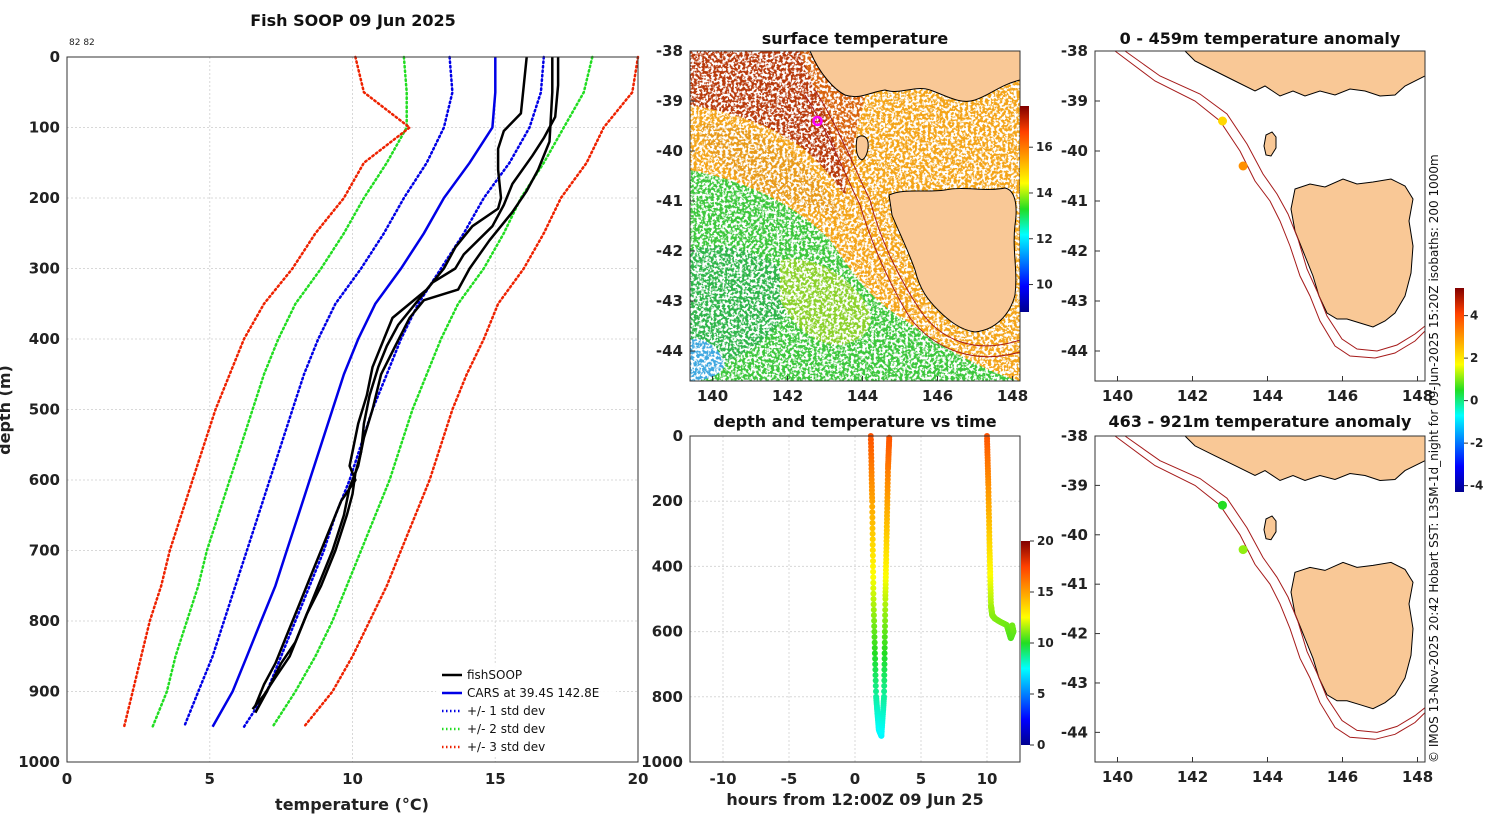 Image resolution: width=1500 pixels, height=820 pixels. What do you see at coordinates (1044, 239) in the screenshot?
I see `sst-cb-tick-1: 12` at bounding box center [1044, 239].